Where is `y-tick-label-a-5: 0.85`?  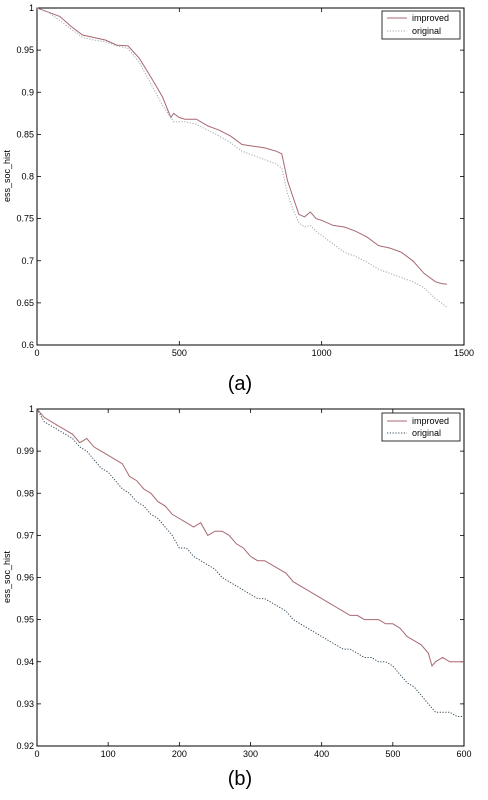 y-tick-label-a-5: 0.85 is located at coordinates (25, 134).